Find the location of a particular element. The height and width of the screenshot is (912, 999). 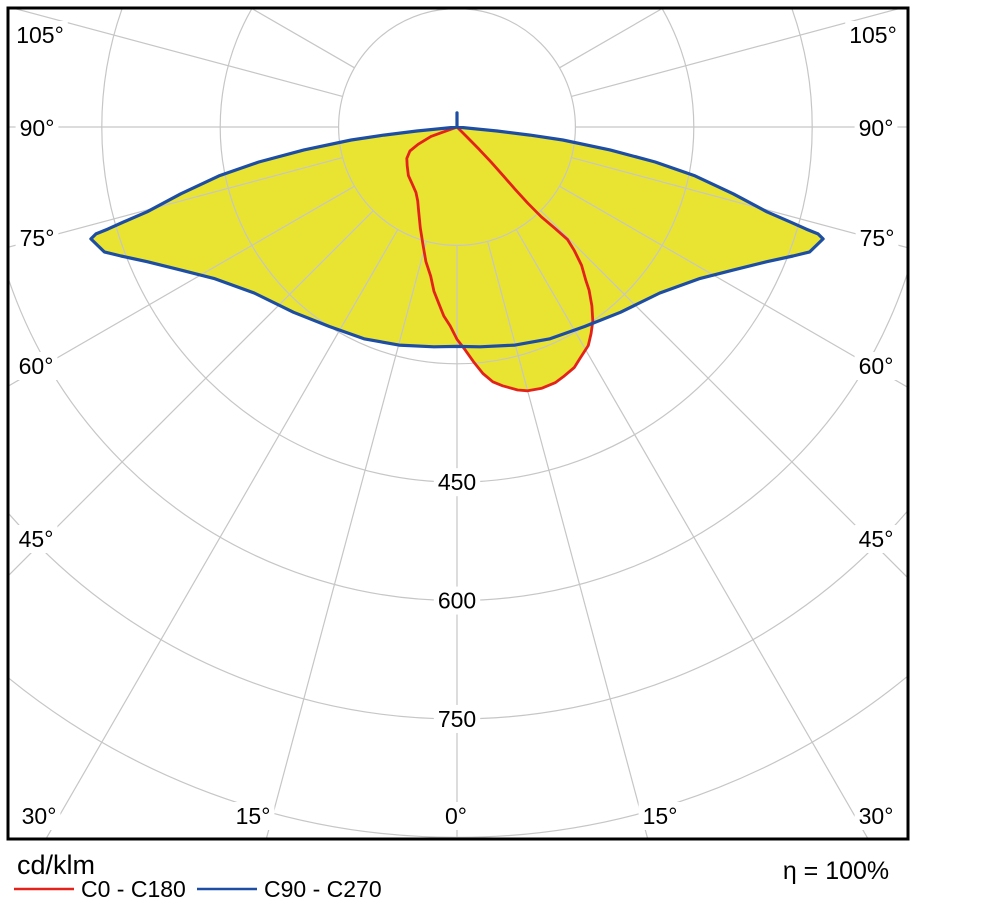

legend-label-c0-c180: C0 - C180 is located at coordinates (133, 889).